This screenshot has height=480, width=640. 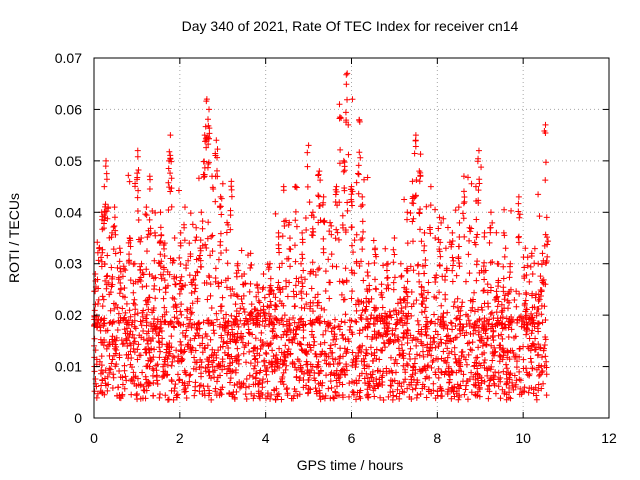 What do you see at coordinates (68, 212) in the screenshot?
I see `y-tick-label: 0.04` at bounding box center [68, 212].